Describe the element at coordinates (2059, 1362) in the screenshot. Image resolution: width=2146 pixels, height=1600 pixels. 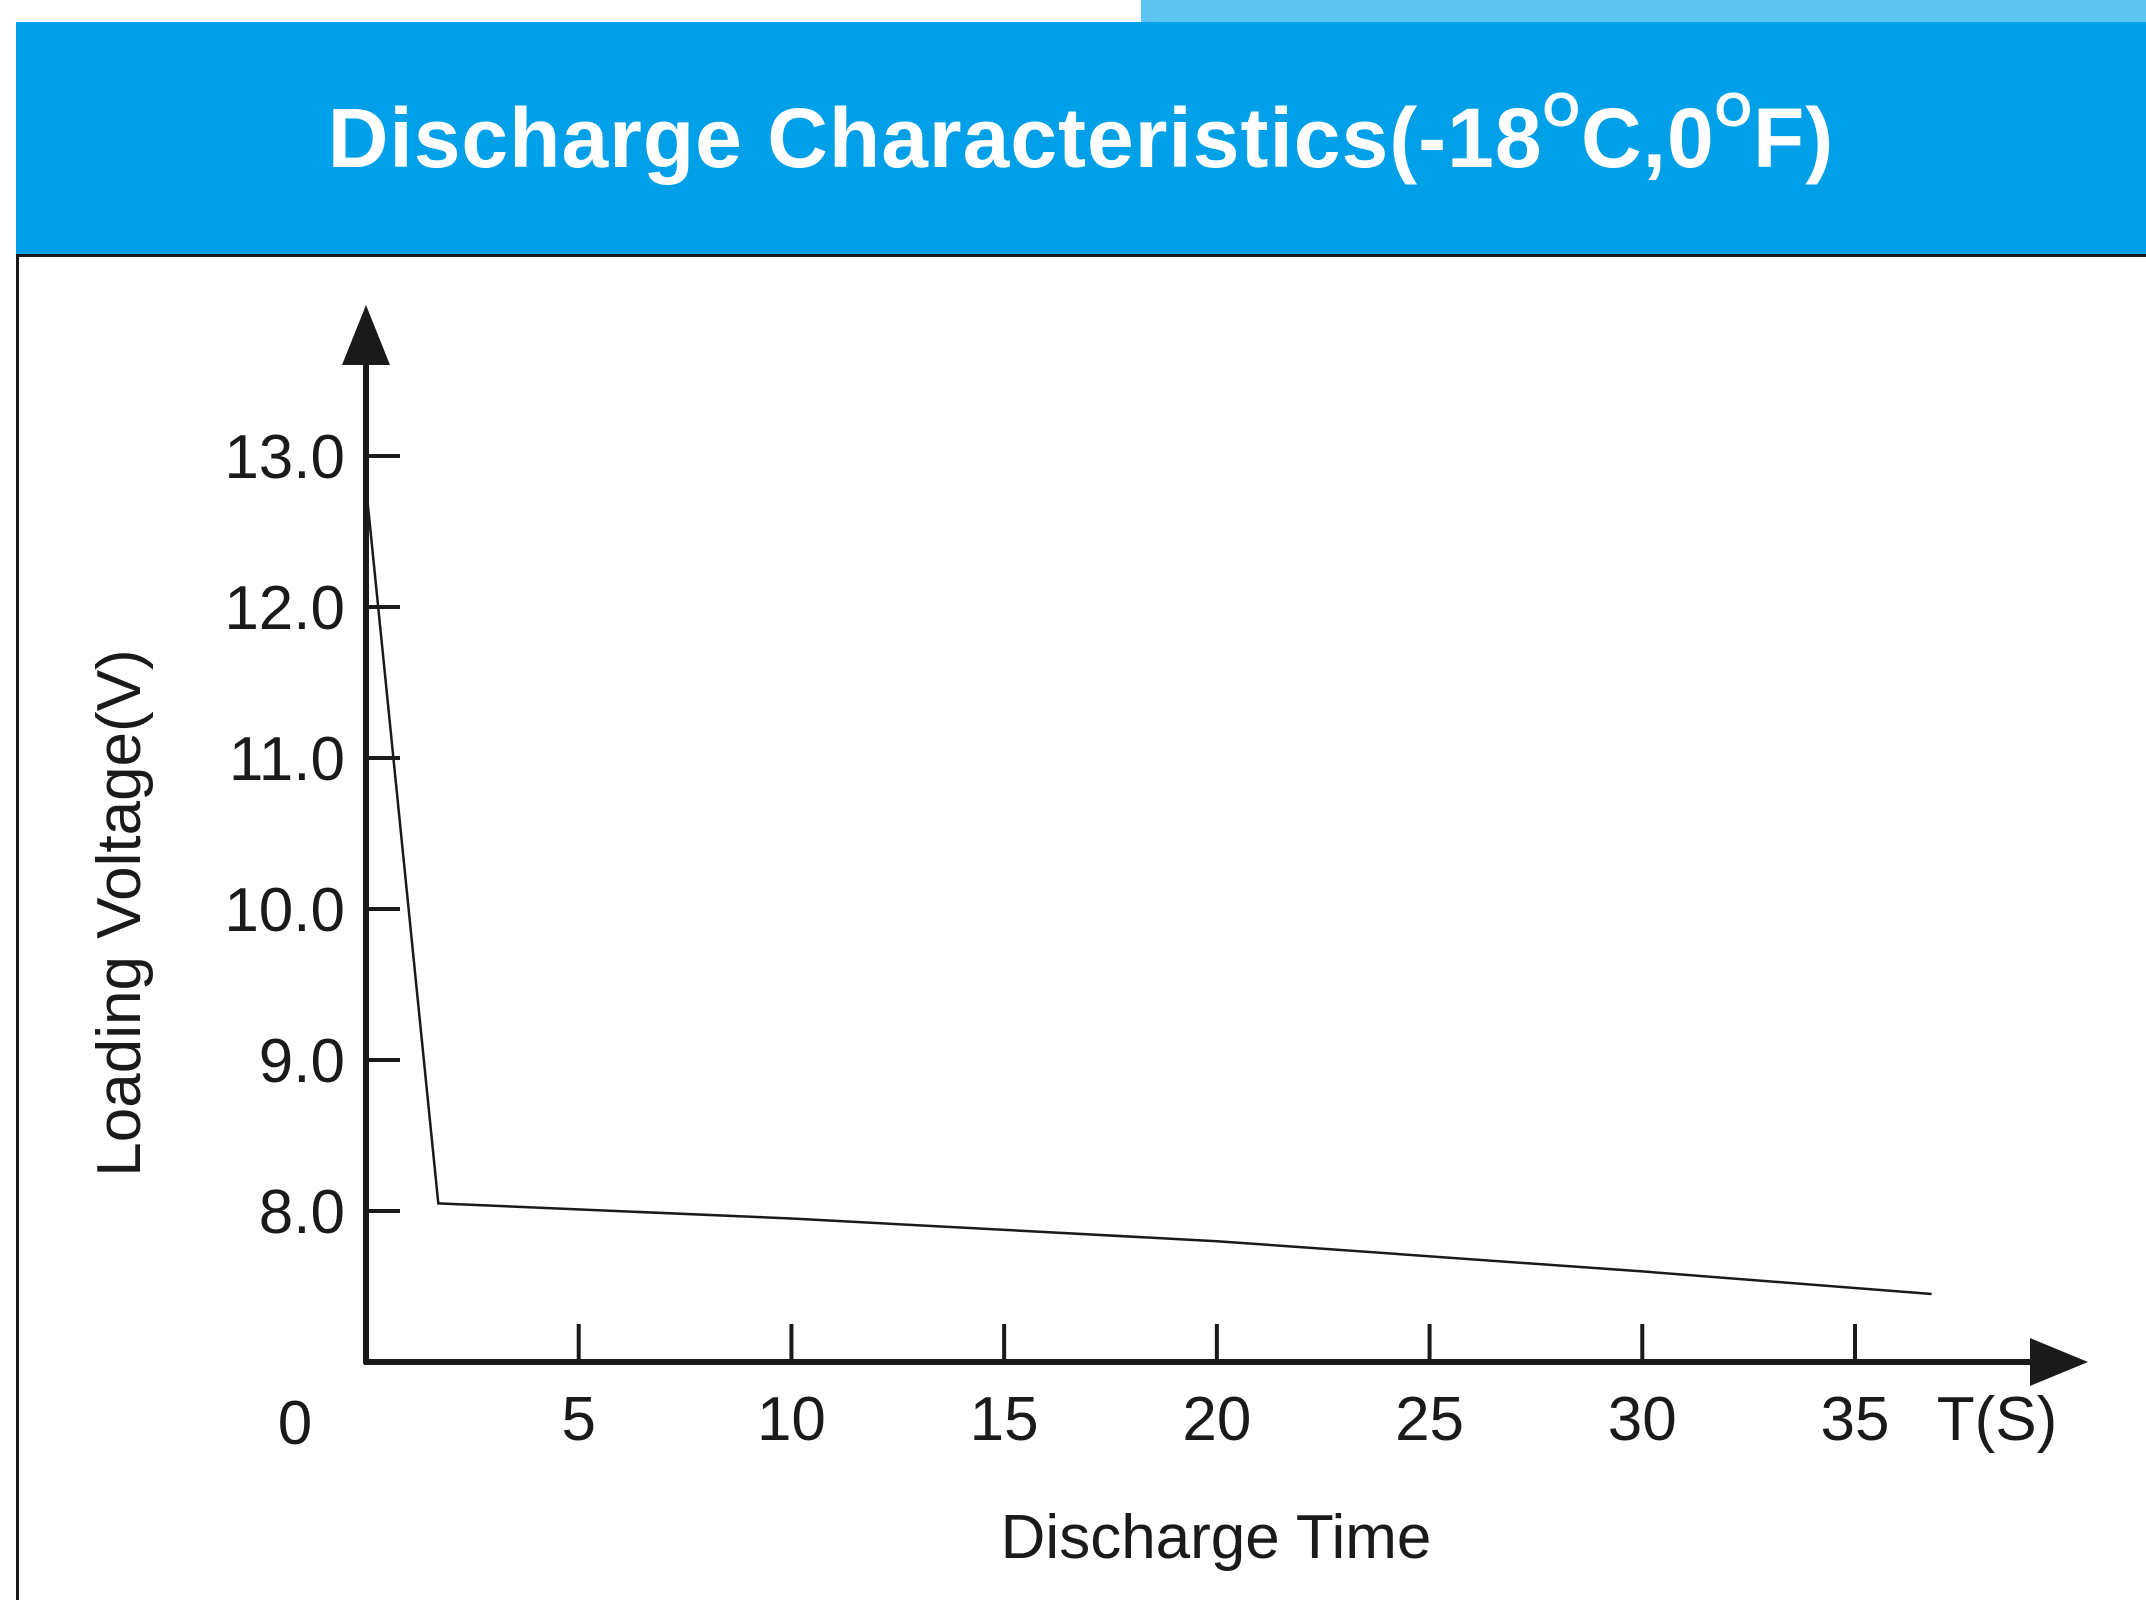
I see `x-axis-arrow` at that location.